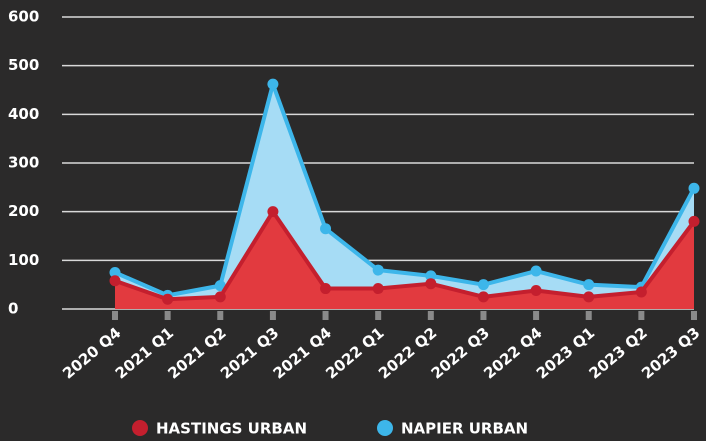  Describe the element at coordinates (23, 211) in the screenshot. I see `y-tick-label: 200` at that location.